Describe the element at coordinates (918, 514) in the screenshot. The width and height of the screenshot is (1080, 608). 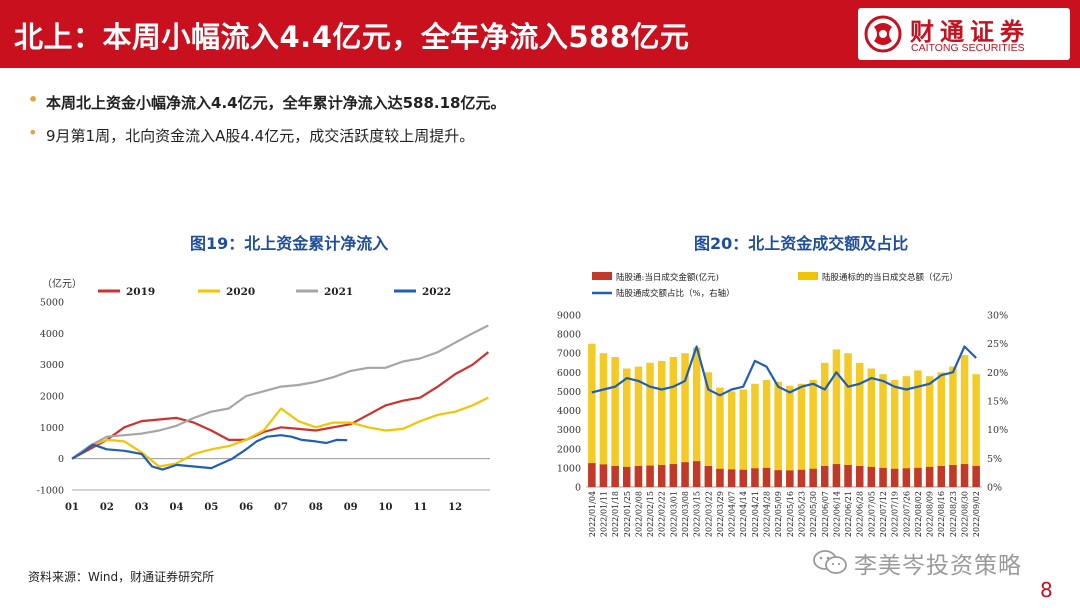
I see `x-date-label: 2022/08/02` at that location.